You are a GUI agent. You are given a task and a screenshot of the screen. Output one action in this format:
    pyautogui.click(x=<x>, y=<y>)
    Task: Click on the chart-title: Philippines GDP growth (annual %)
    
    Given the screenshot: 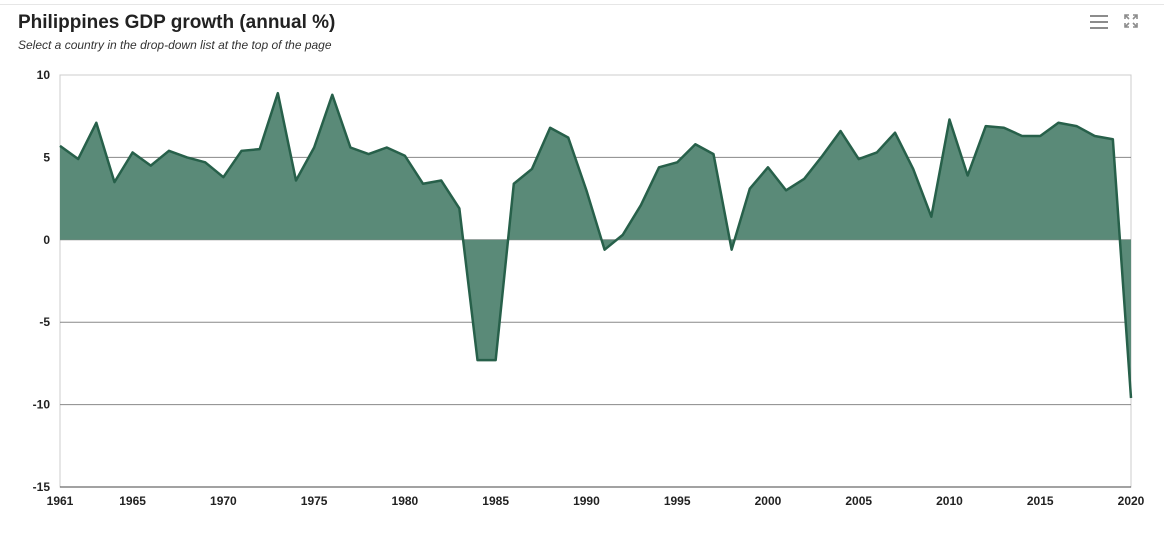 What is the action you would take?
    pyautogui.click(x=177, y=22)
    